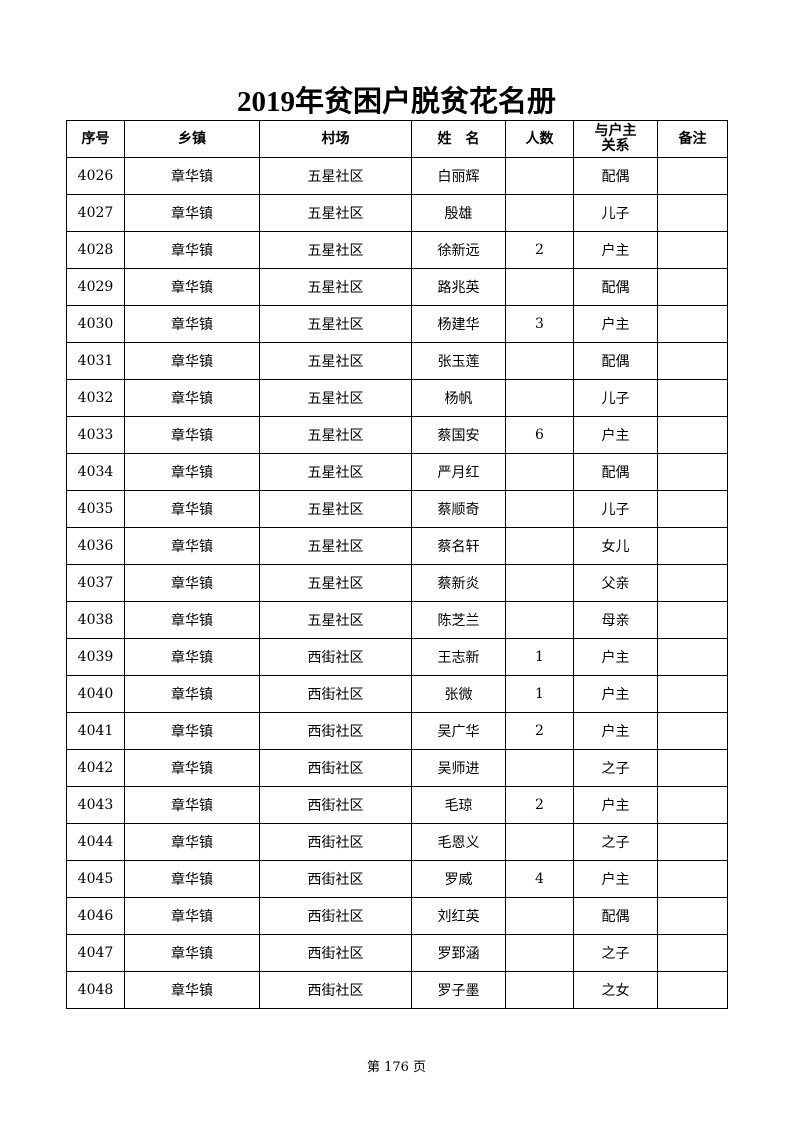 The image size is (793, 1122). I want to click on cell-name: 吴广华, so click(458, 731).